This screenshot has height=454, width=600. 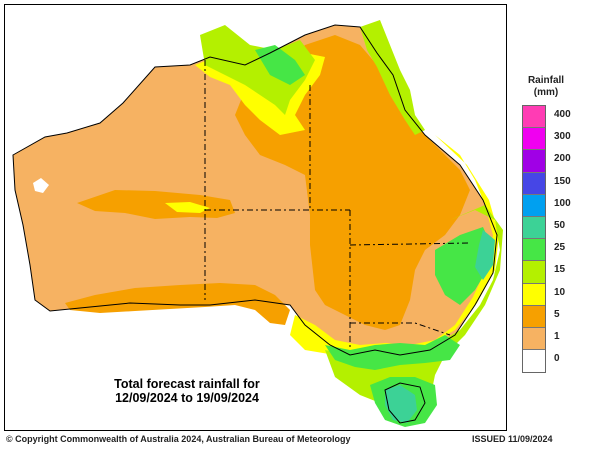 I want to click on forecast-title-line1: Total forecast rainfall for, so click(x=187, y=384).